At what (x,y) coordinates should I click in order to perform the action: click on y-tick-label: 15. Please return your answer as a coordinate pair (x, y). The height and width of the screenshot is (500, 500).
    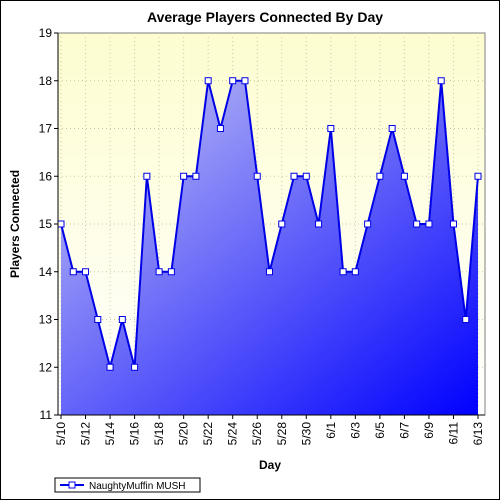
    Looking at the image, I should click on (46, 224).